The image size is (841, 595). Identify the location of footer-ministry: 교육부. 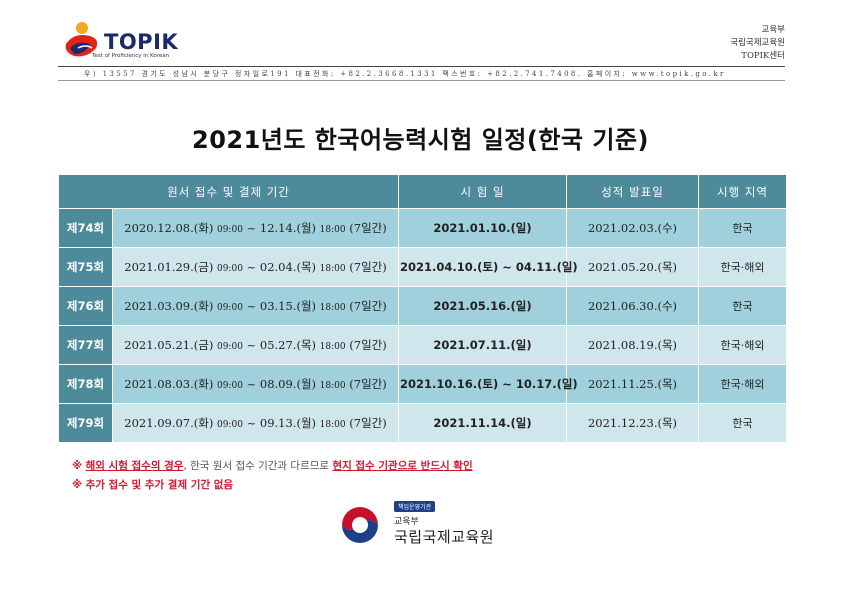
(406, 522).